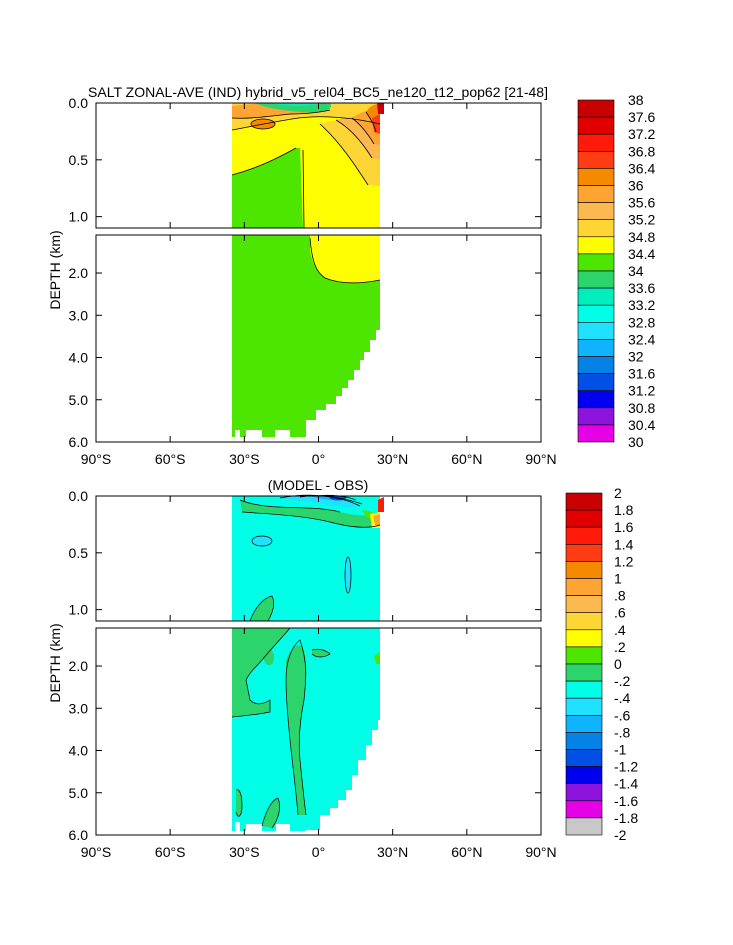 The height and width of the screenshot is (945, 733). I want to click on y-tick-label: 1.0, so click(79, 217).